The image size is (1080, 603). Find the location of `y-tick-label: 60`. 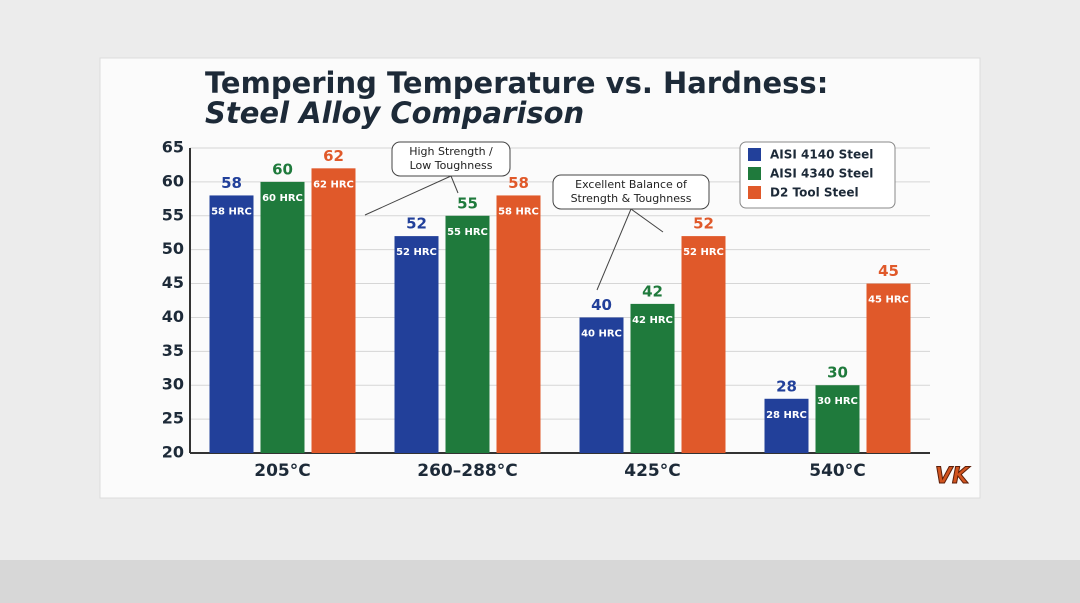

y-tick-label: 60 is located at coordinates (173, 180).